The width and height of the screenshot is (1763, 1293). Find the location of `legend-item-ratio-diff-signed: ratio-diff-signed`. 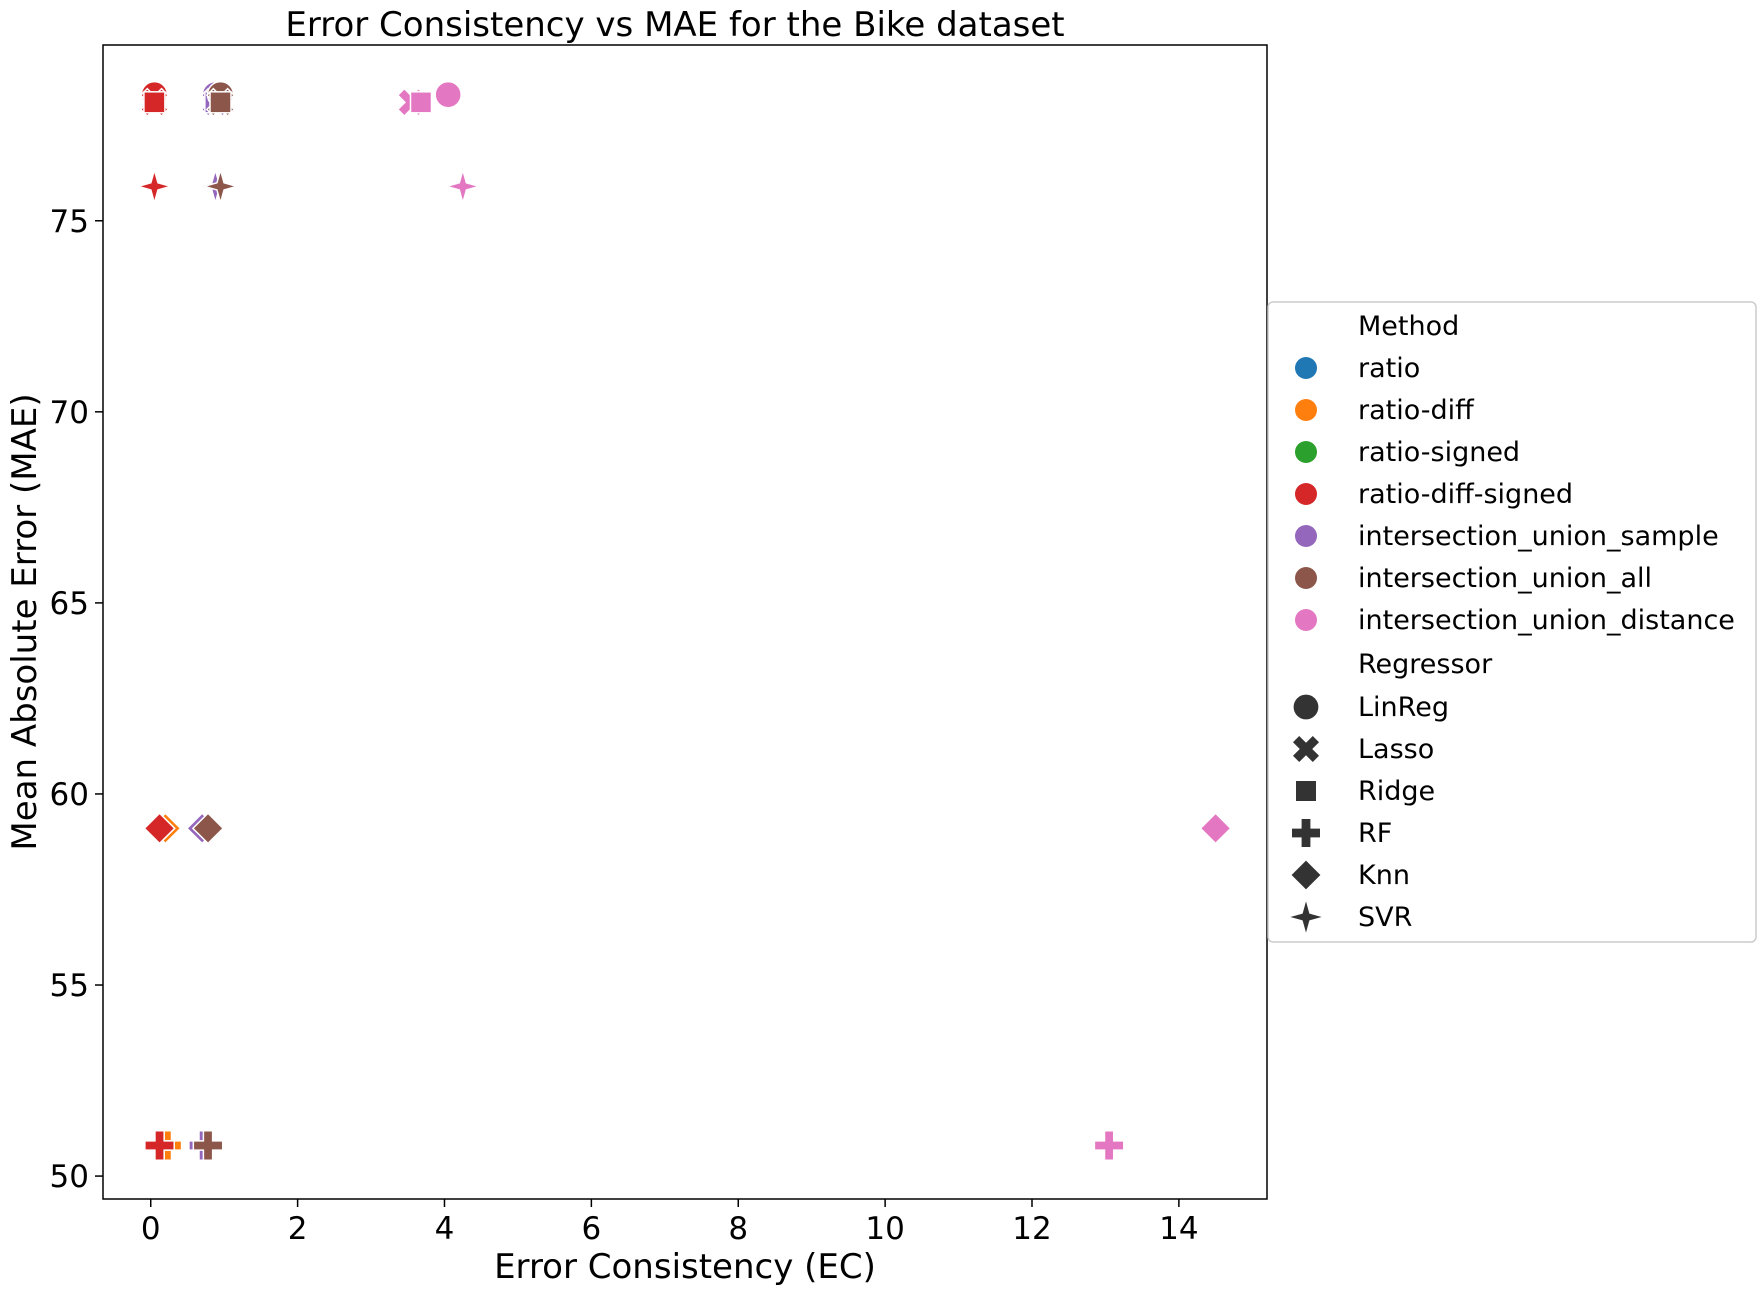

legend-item-ratio-diff-signed: ratio-diff-signed is located at coordinates (1434, 494).